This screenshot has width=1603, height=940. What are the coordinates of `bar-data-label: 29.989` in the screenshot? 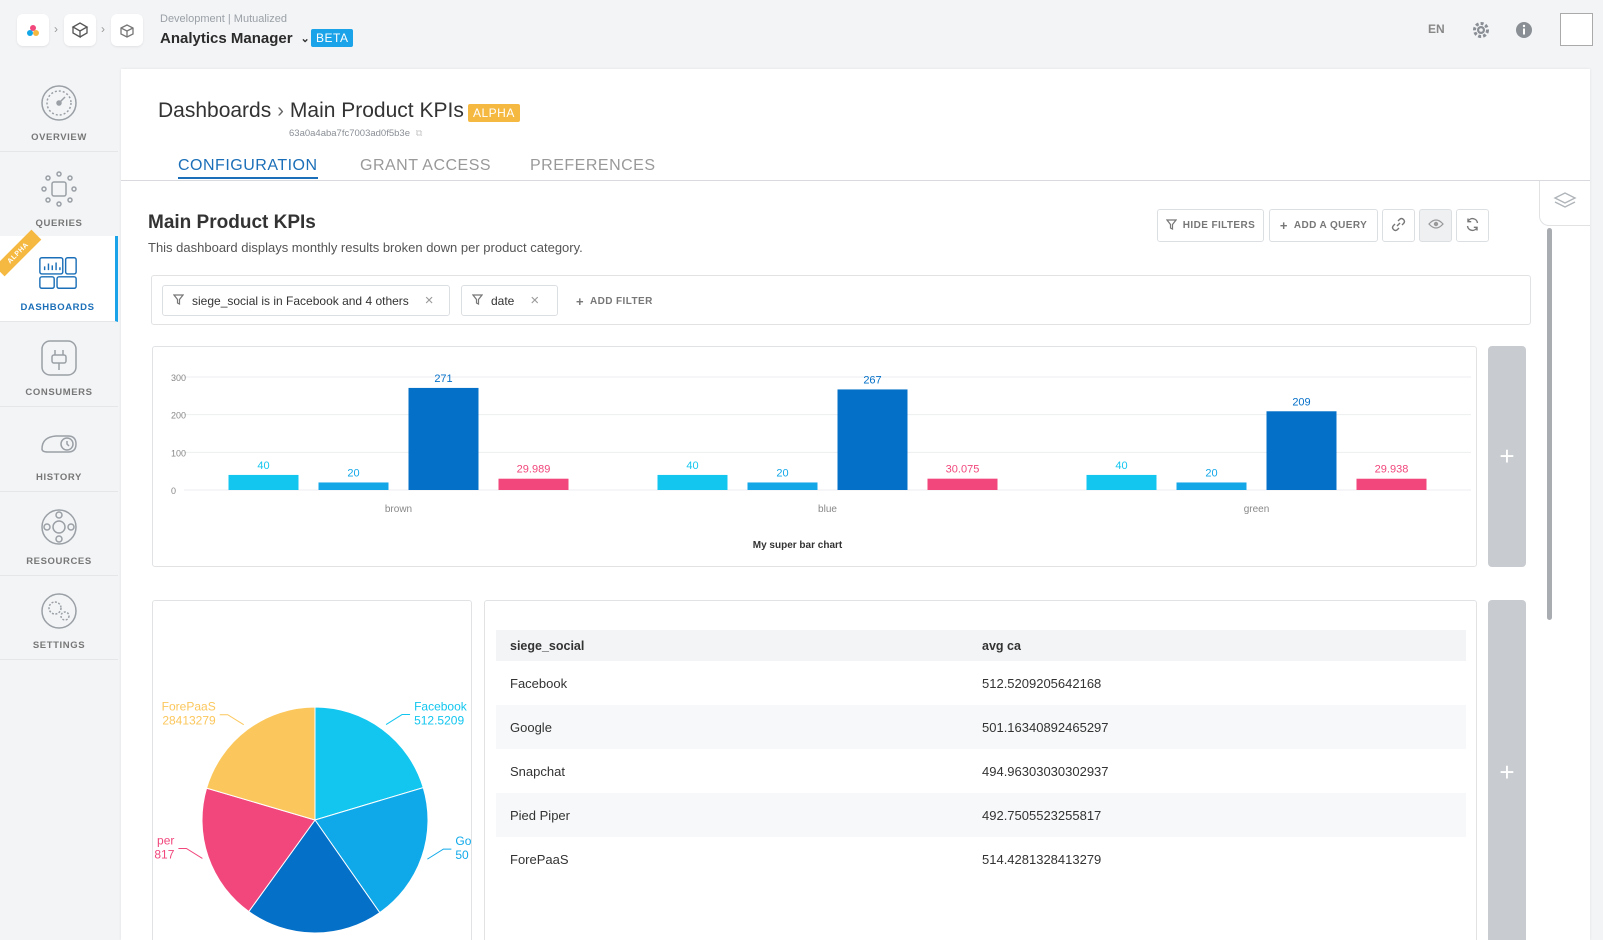 It's located at (534, 470).